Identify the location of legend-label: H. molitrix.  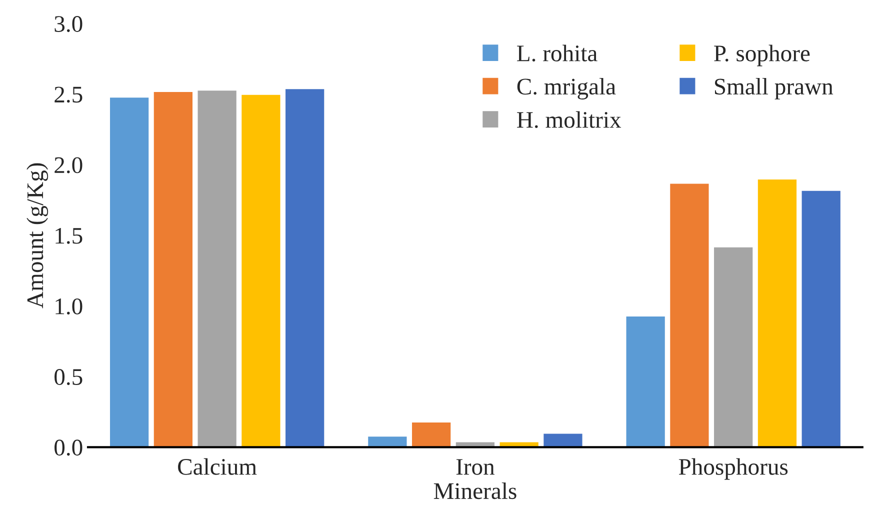
(569, 119).